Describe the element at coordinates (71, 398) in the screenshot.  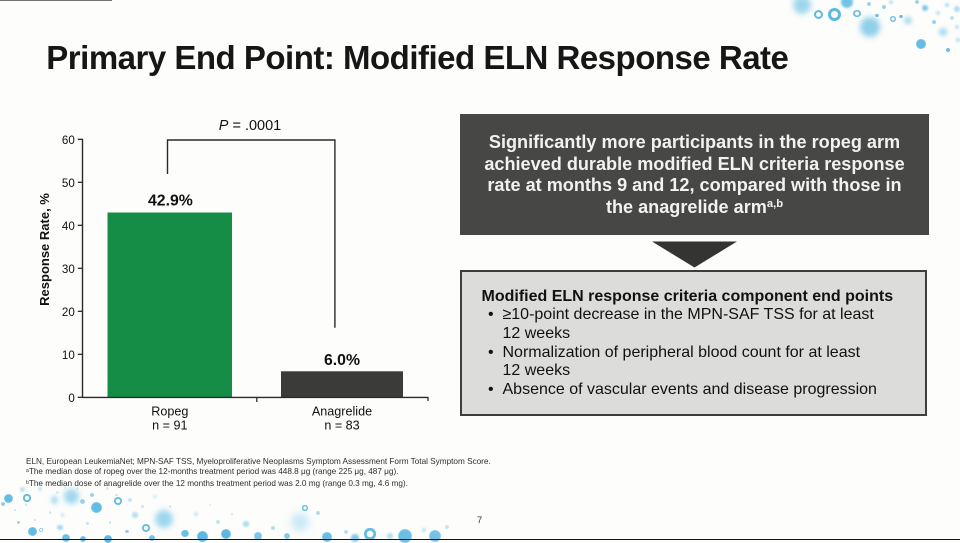
I see `svg-text: 0` at that location.